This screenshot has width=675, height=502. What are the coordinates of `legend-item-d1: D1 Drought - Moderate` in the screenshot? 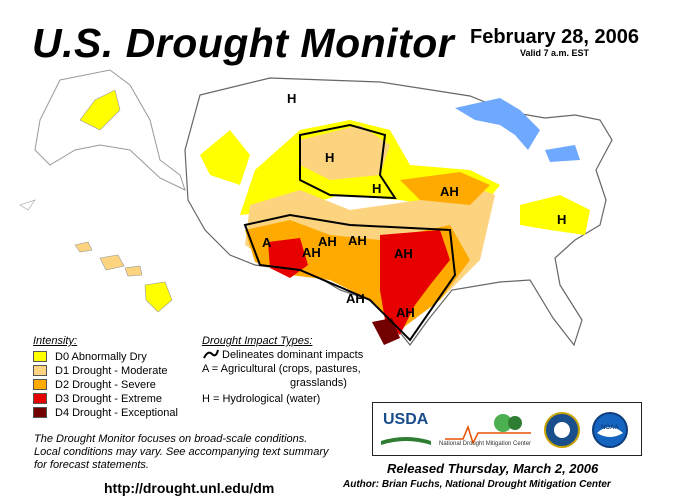 It's located at (100, 370).